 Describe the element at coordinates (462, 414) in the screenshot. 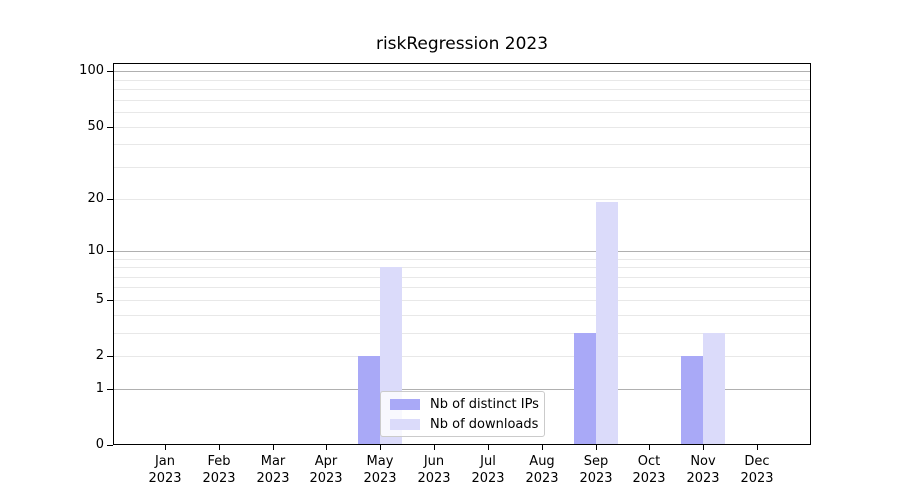

I see `legend: Nb of distinct IPs Nb of downloads` at that location.